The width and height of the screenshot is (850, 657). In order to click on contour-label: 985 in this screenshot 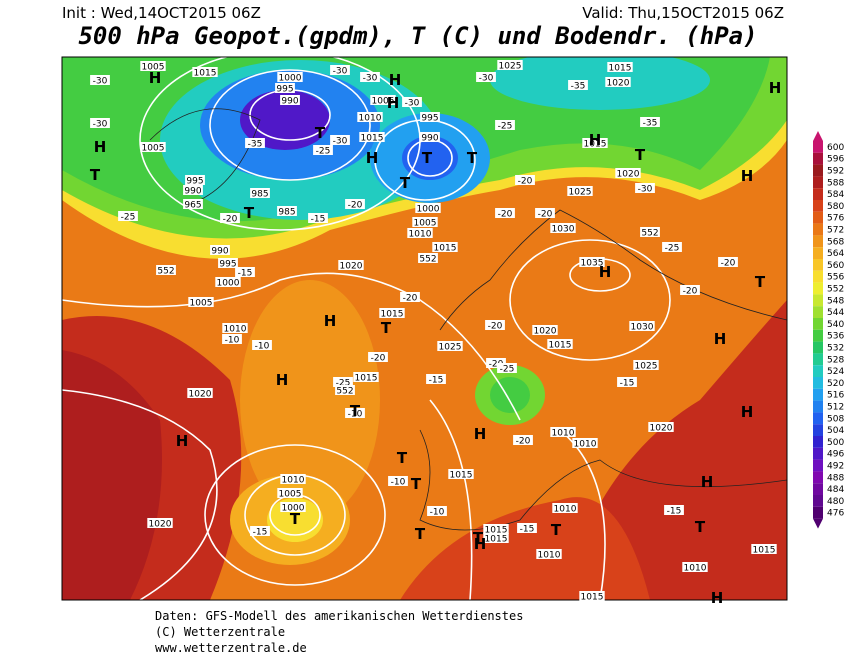, I will do `click(259, 195)`.